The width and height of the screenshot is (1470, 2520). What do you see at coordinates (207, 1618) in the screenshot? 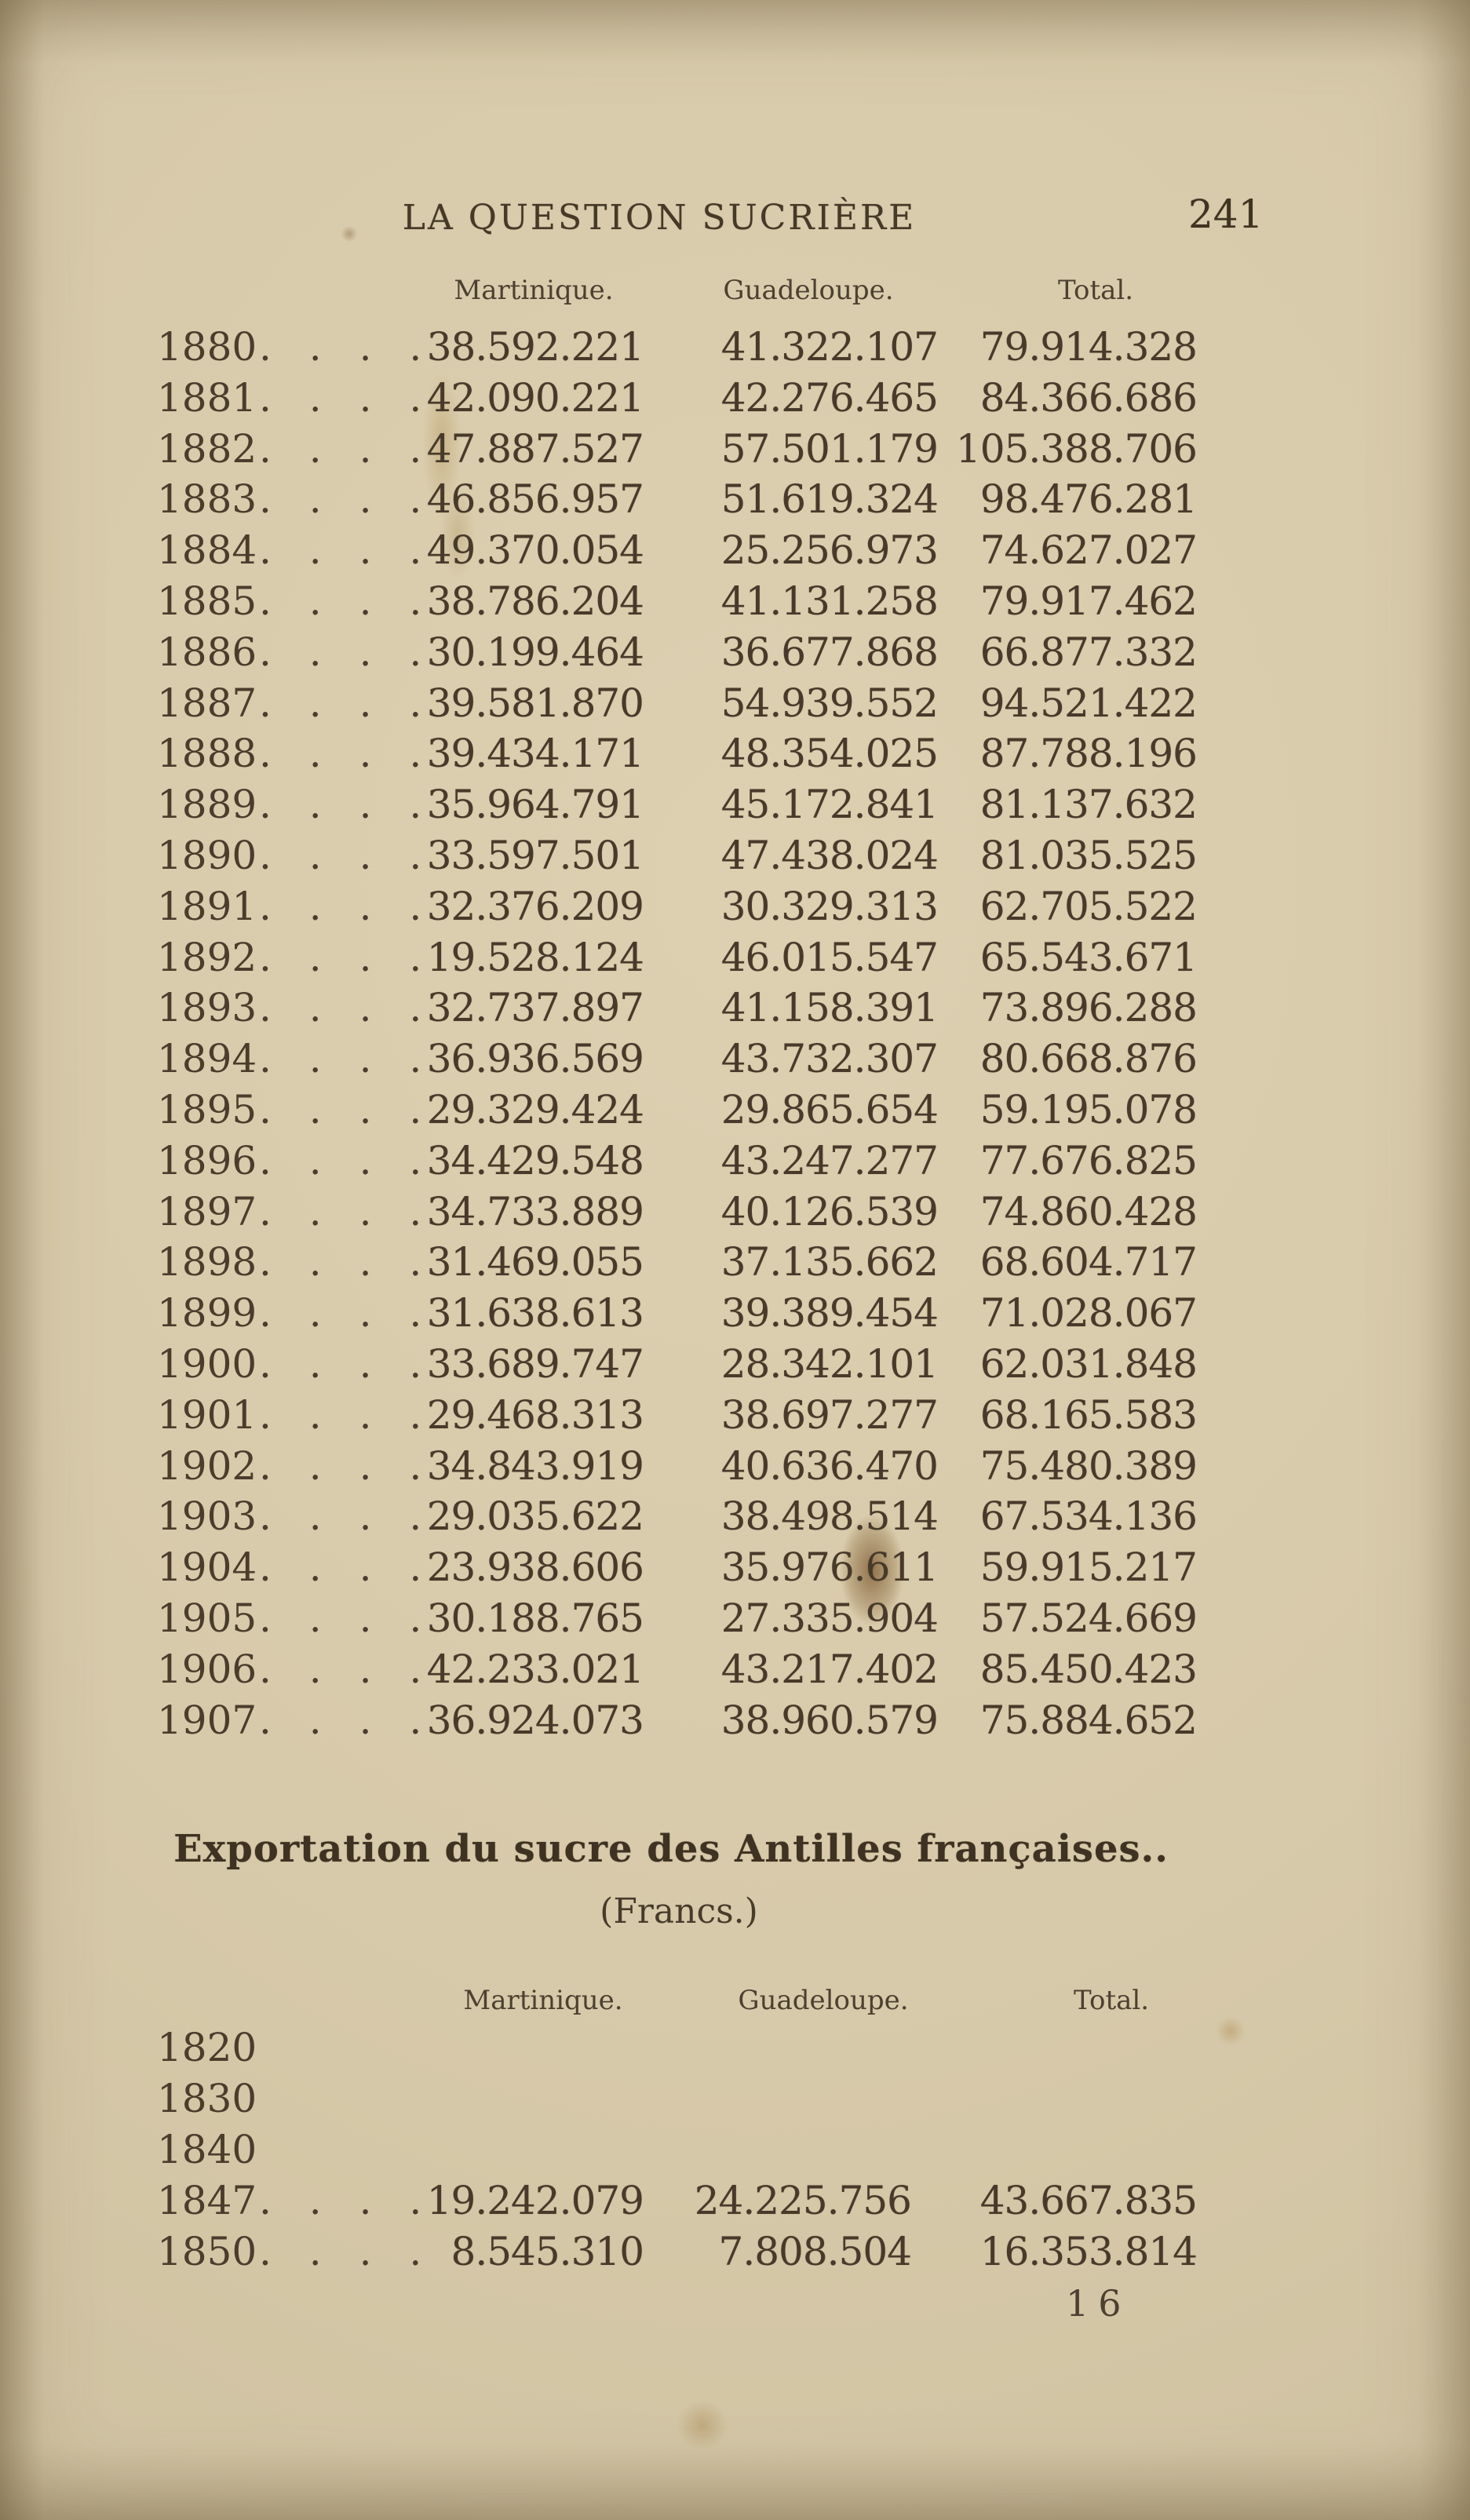
I see `row-year: 1905` at bounding box center [207, 1618].